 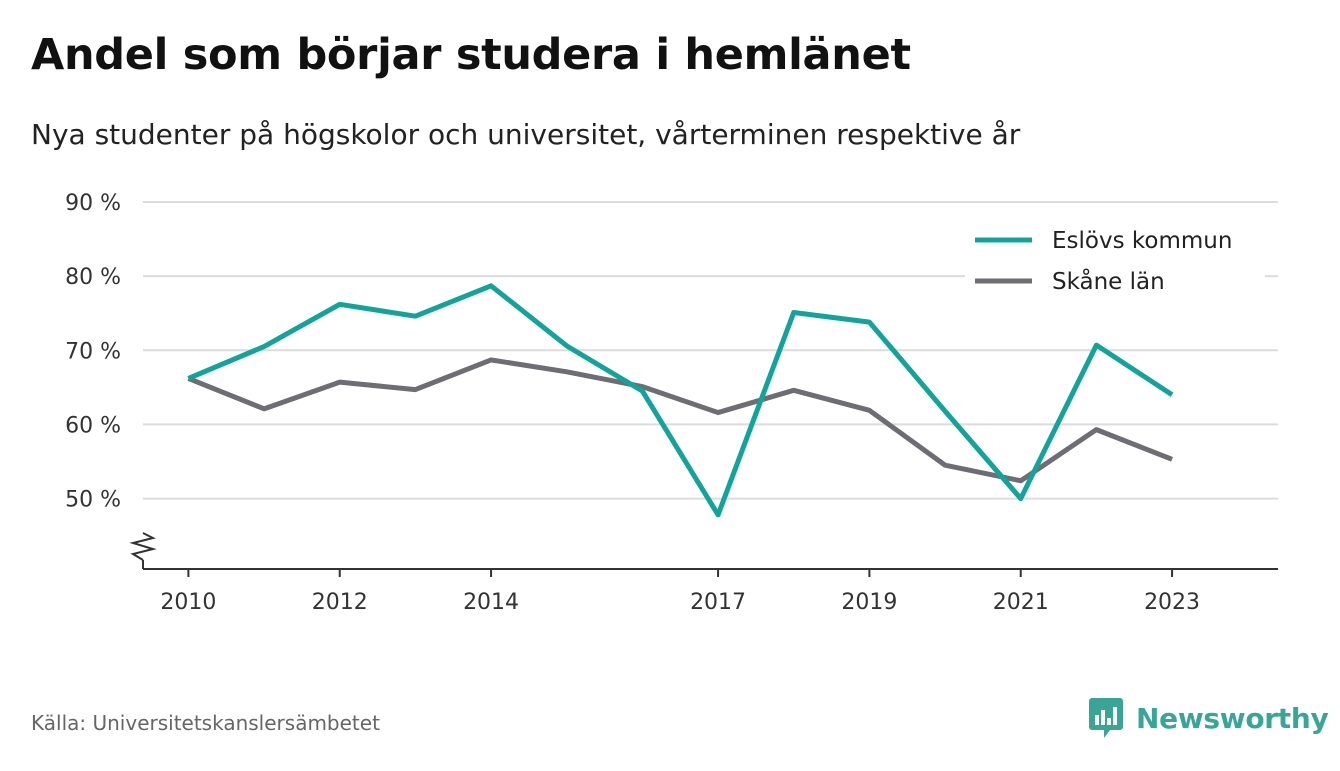 I want to click on source-note: Källa: Universitetskanslersämbetet, so click(x=205, y=723).